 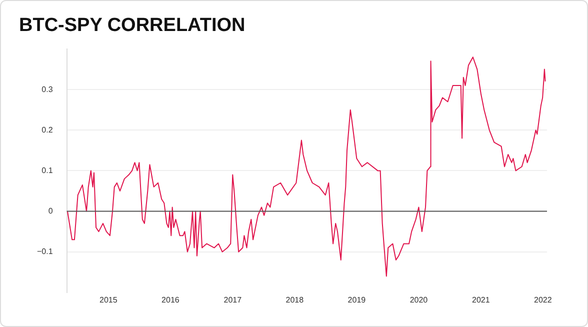 What do you see at coordinates (171, 299) in the screenshot?
I see `x-tick-label: 2016` at bounding box center [171, 299].